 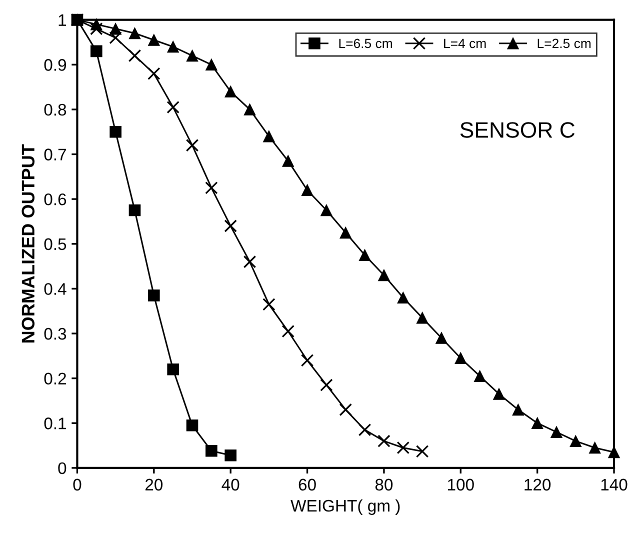 I want to click on y-tick-label: 0.3, so click(x=55, y=334).